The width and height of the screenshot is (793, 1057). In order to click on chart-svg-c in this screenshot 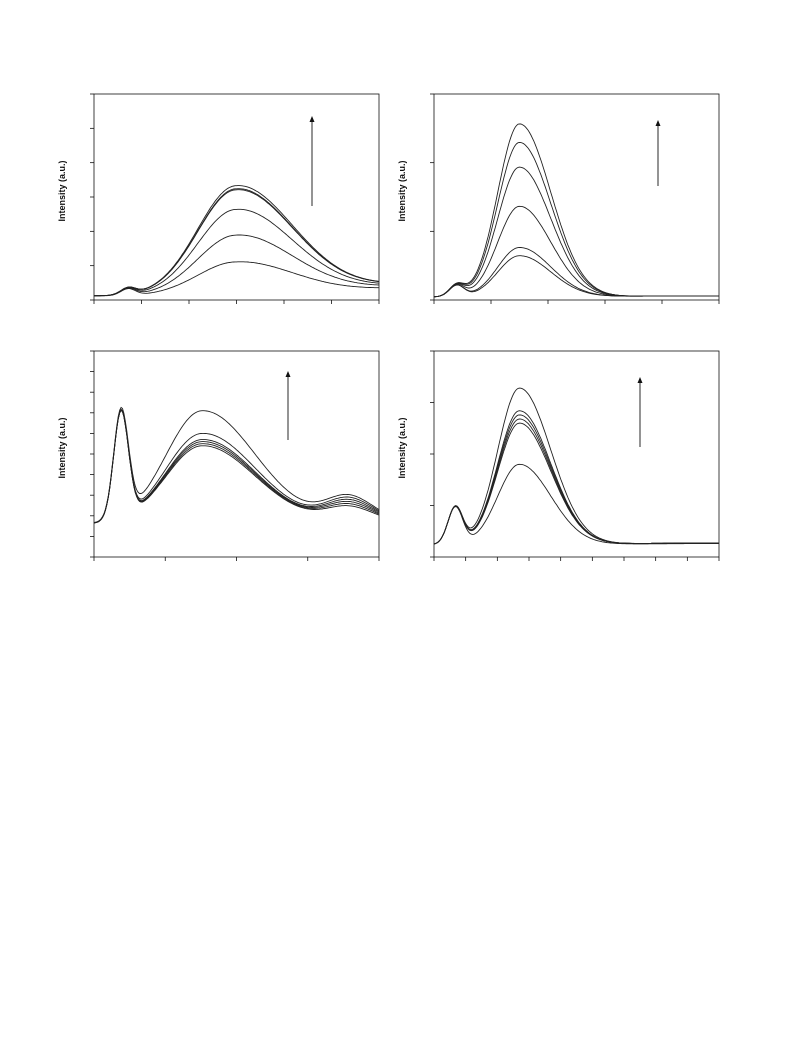, I will do `click(235, 455)`.